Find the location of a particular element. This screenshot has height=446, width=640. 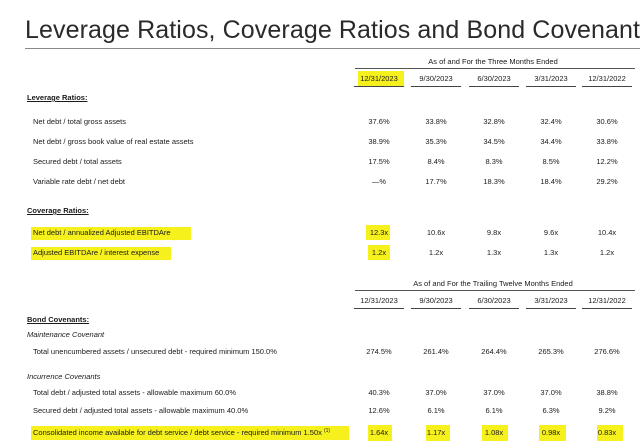

cell-value: 29.2% is located at coordinates (607, 181).